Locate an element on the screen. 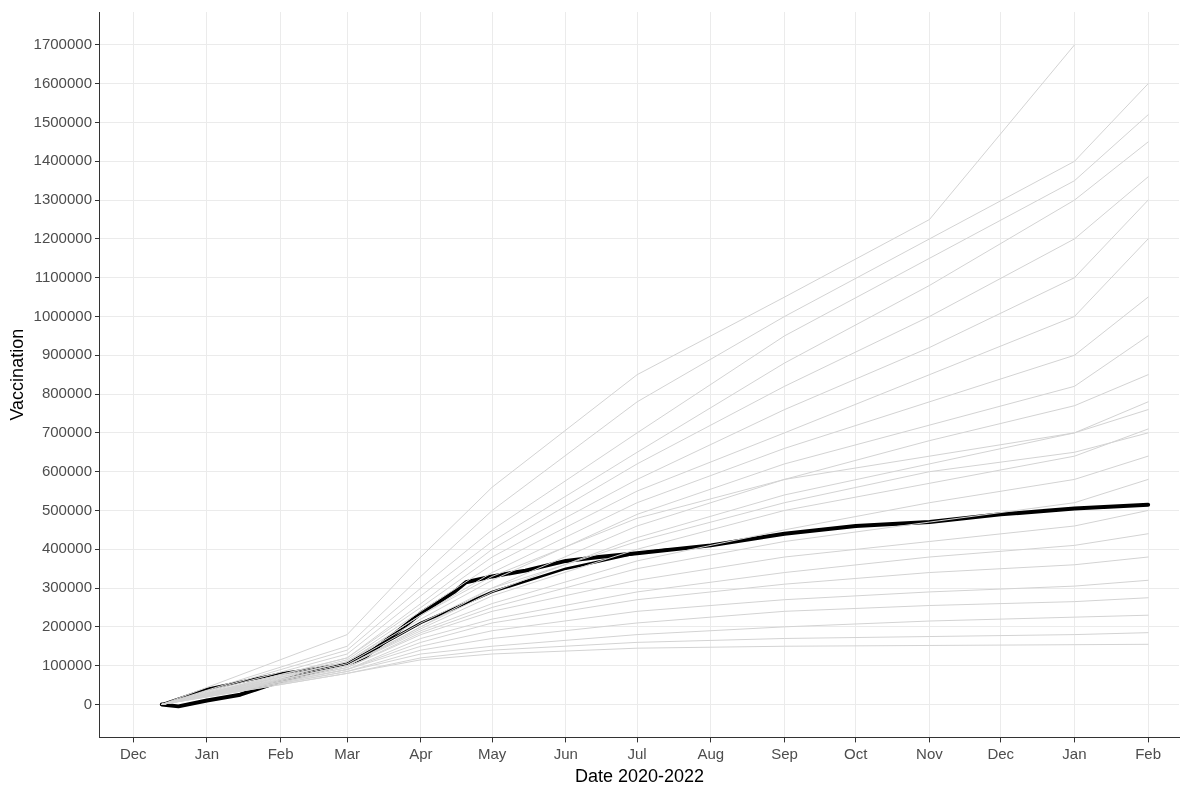  y-axis-title: Vaccination is located at coordinates (16, 374).